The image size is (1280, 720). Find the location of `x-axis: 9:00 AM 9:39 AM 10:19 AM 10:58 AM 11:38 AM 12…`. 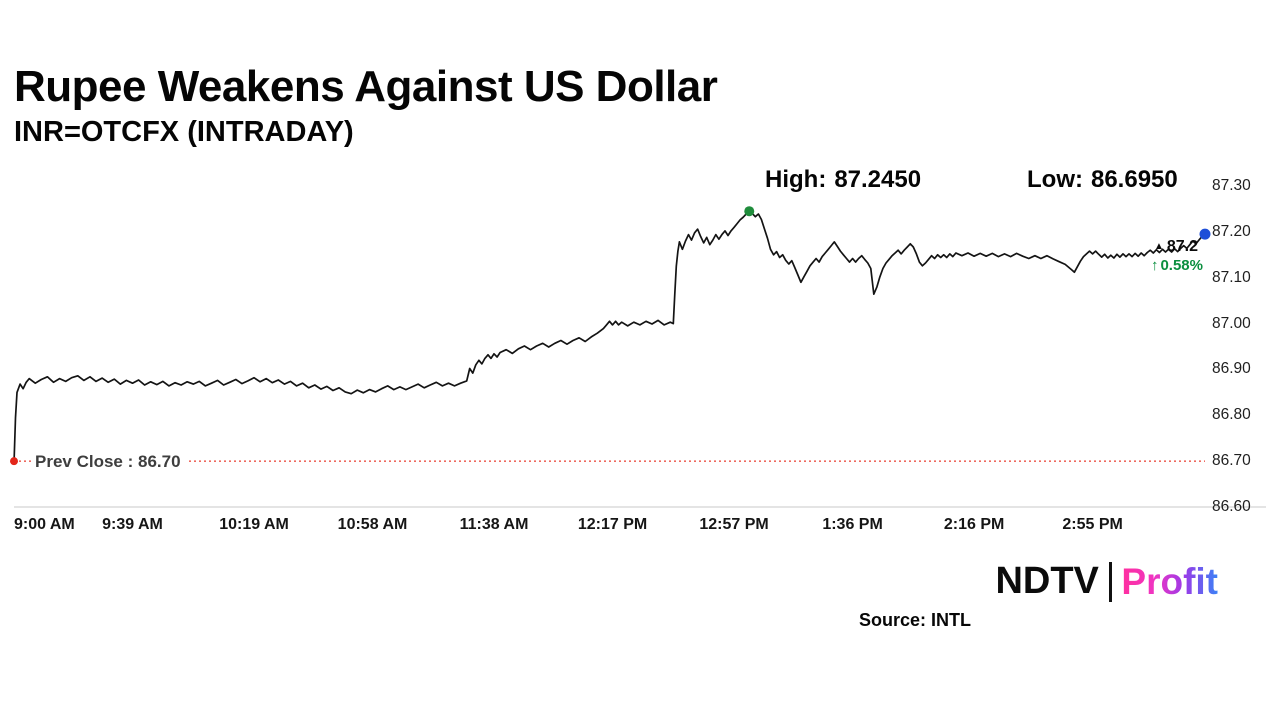

x-axis: 9:00 AM 9:39 AM 10:19 AM 10:58 AM 11:38 AM 12… is located at coordinates (640, 529).